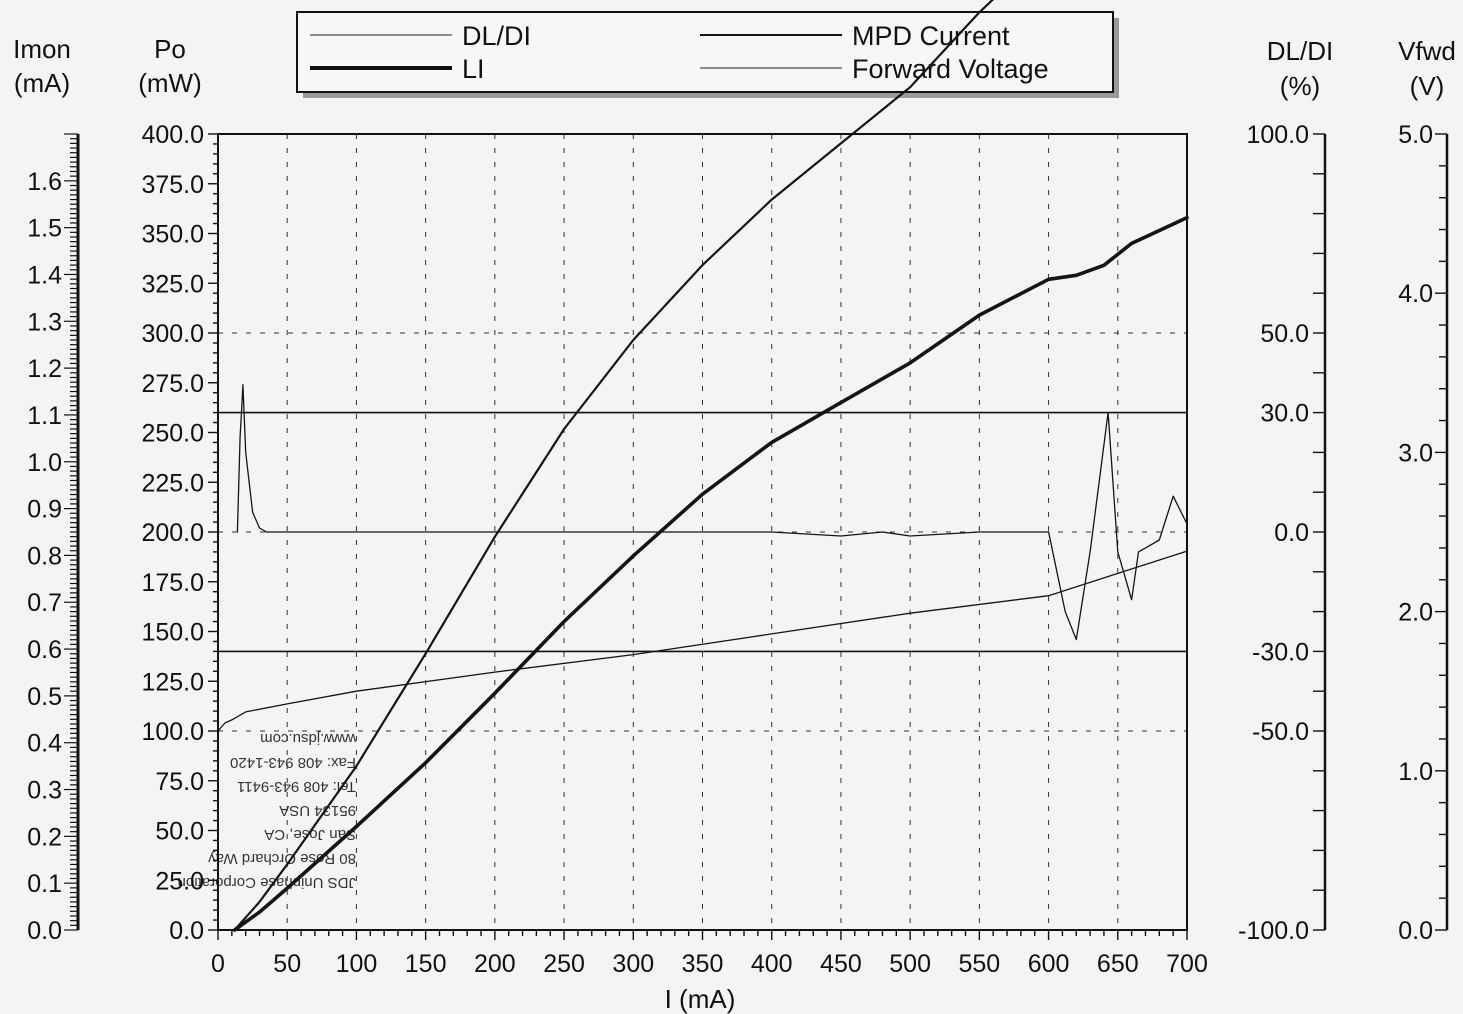 The width and height of the screenshot is (1463, 1014). I want to click on po-tick-label: 375.0, so click(172, 185).